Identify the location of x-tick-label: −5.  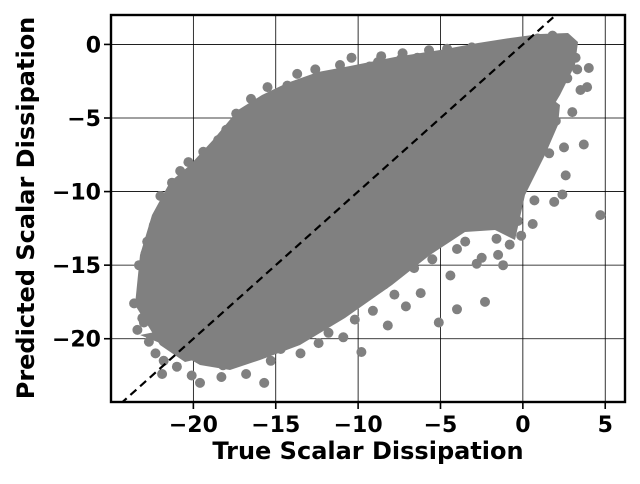
(441, 425).